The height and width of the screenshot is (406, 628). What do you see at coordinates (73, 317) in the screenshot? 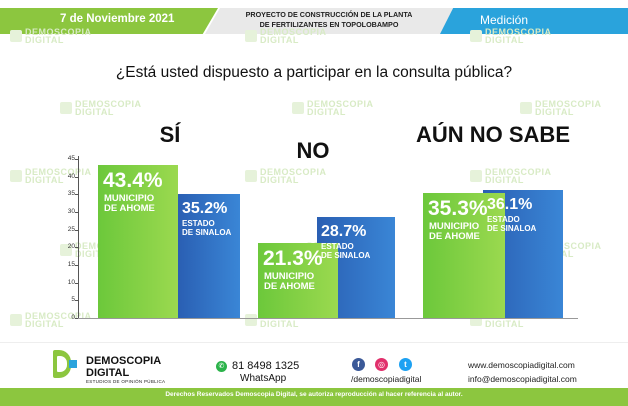
I see `y-tick-label: 0` at bounding box center [73, 317].